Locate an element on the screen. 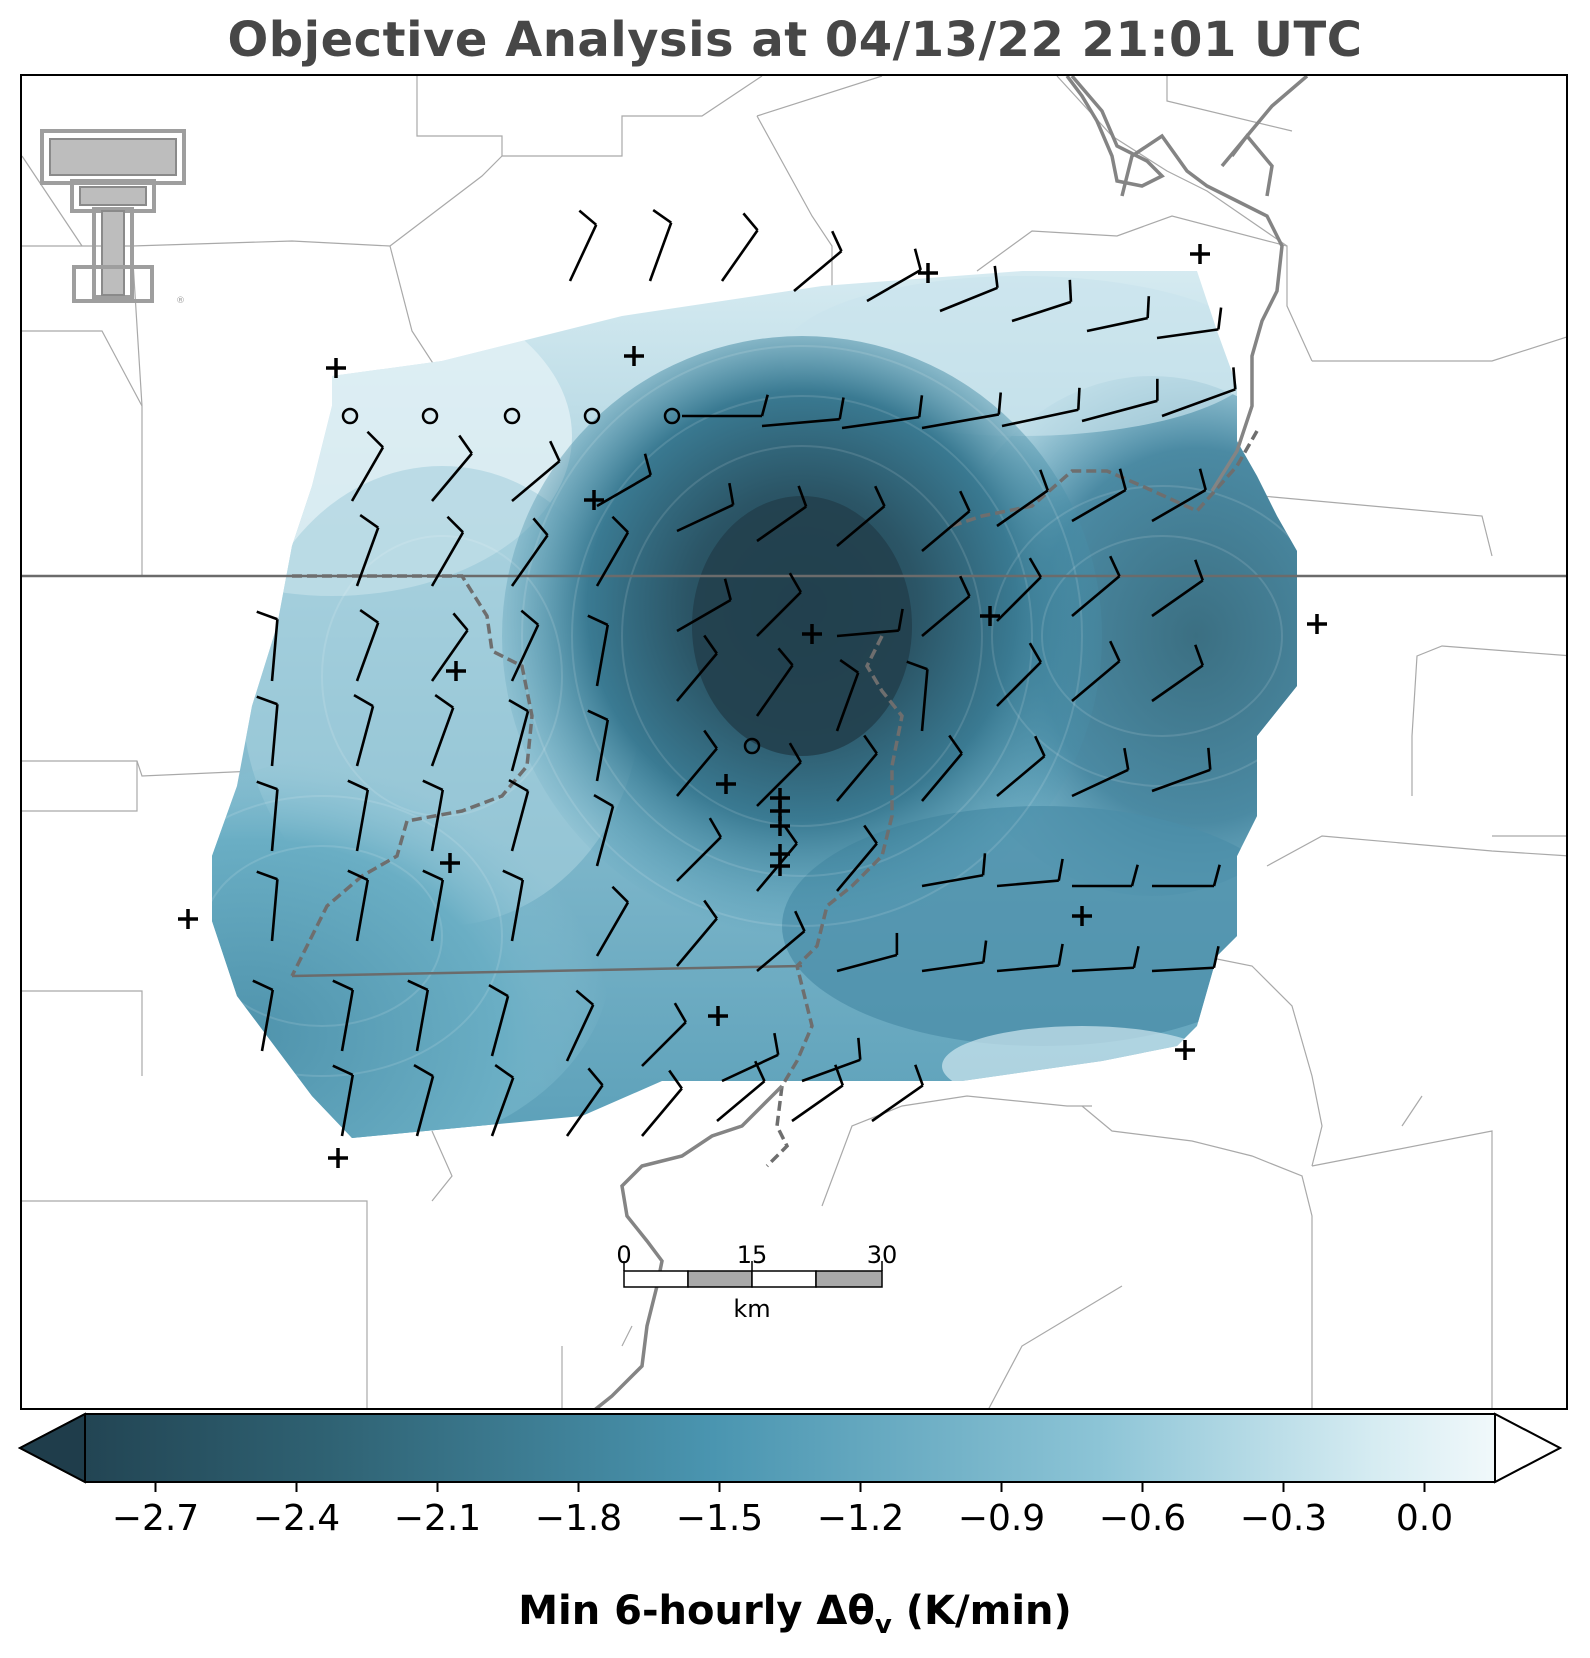 The width and height of the screenshot is (1590, 1658). colorbar-low-extend is located at coordinates (51, 1448).